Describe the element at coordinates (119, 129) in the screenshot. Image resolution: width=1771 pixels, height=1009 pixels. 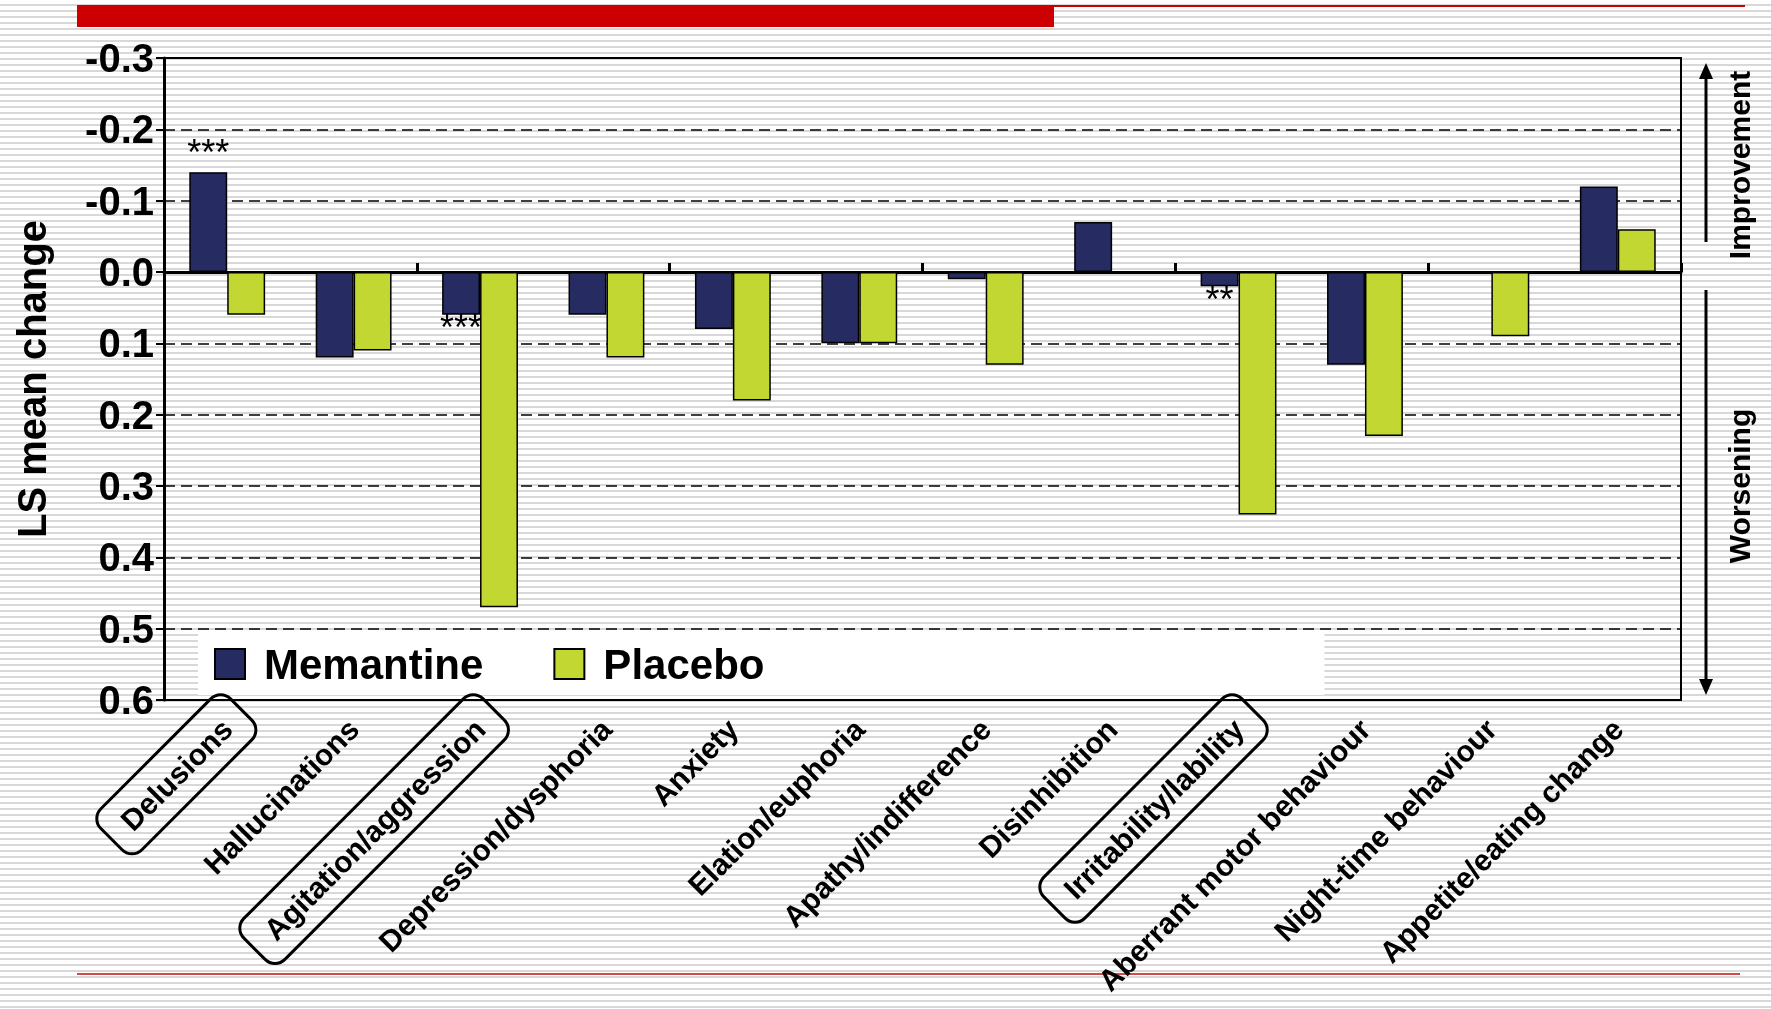
I see `y-tick-label: -0.2` at that location.